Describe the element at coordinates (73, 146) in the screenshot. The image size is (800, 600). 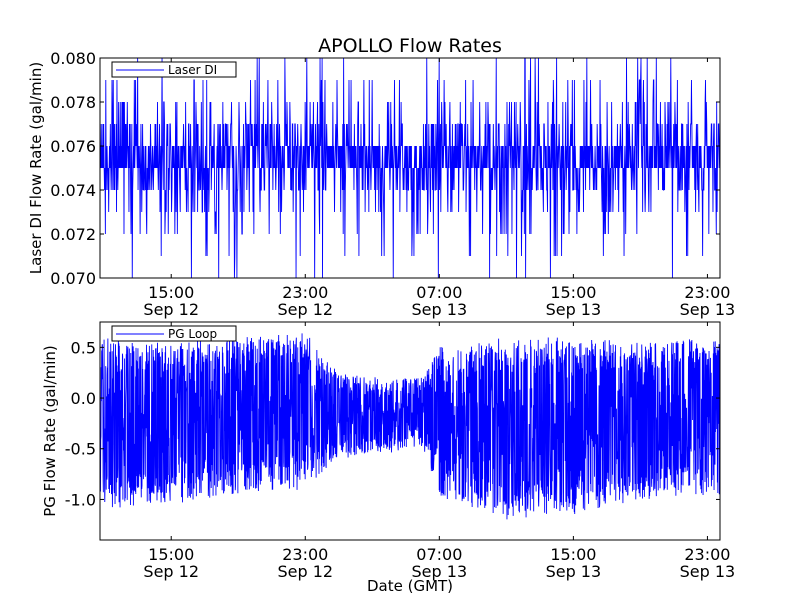
I see `y-tick-label: 0.076` at that location.